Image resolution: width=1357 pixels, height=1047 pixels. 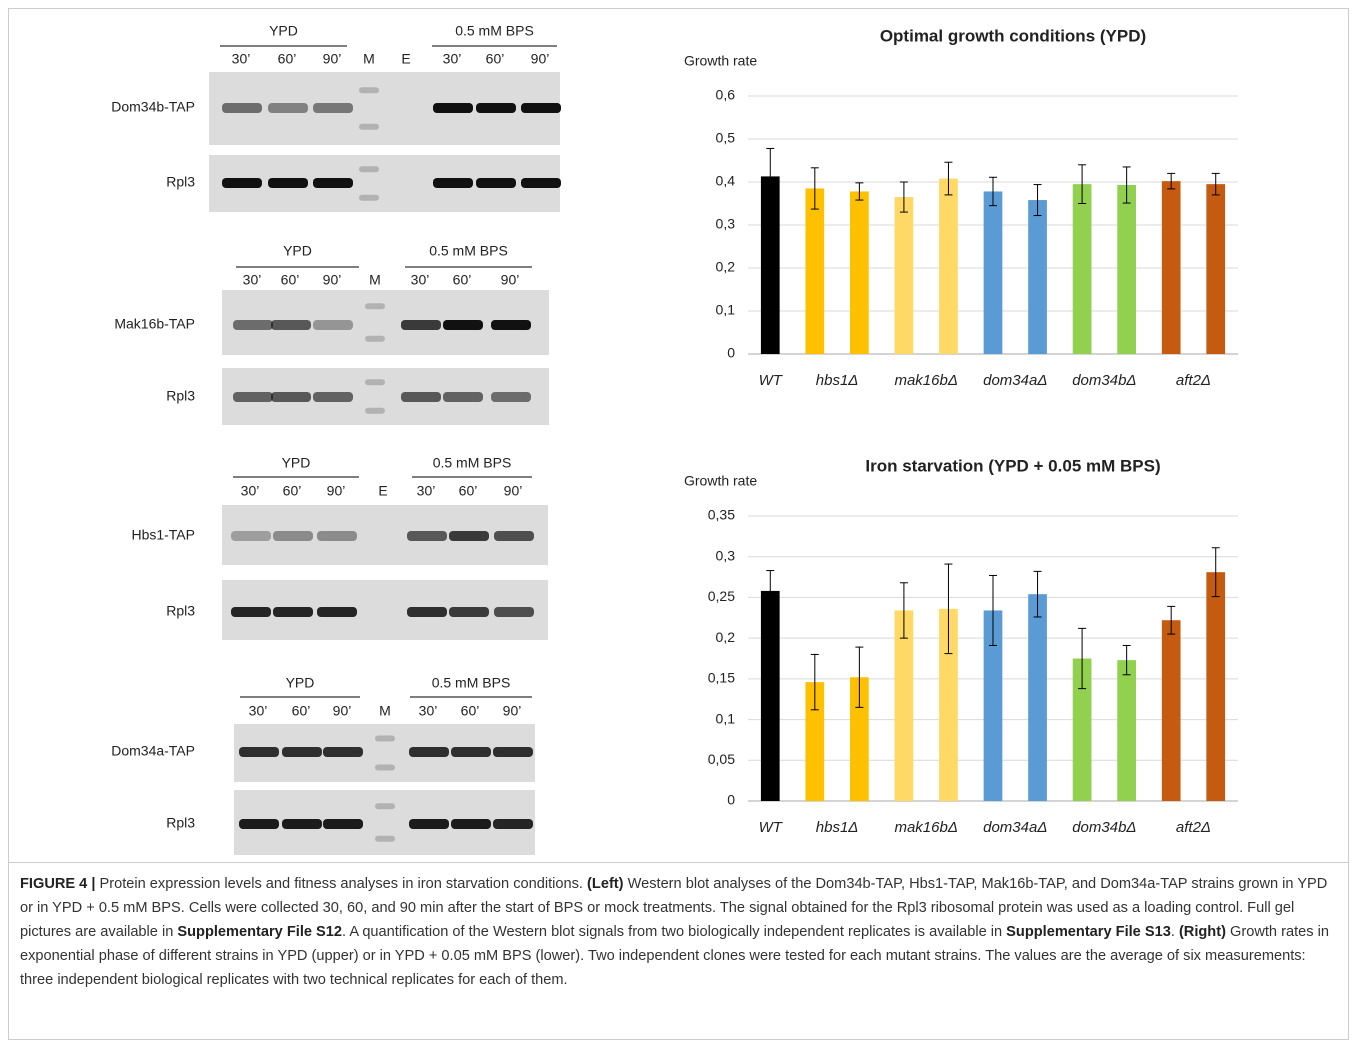 What do you see at coordinates (726, 138) in the screenshot?
I see `y-tick-label: 0,5` at bounding box center [726, 138].